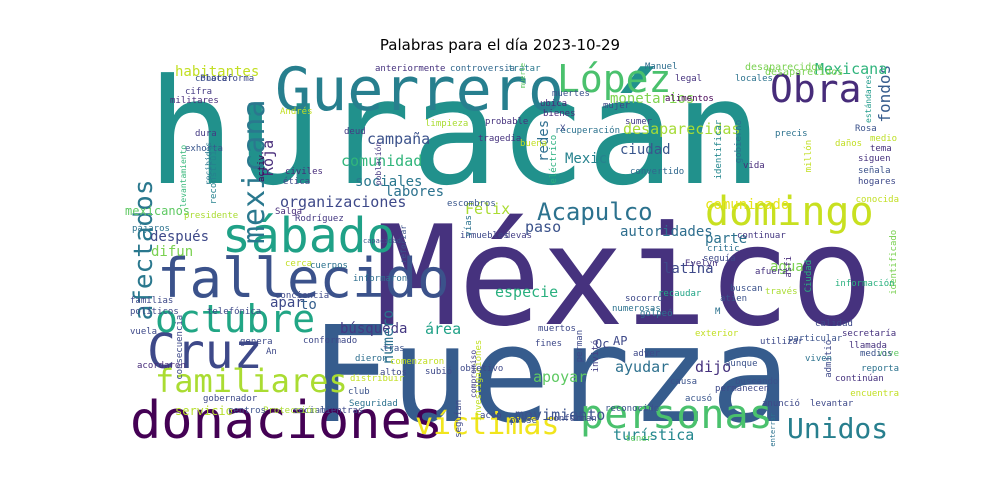  I want to click on word-prose: prose, so click(524, 421).